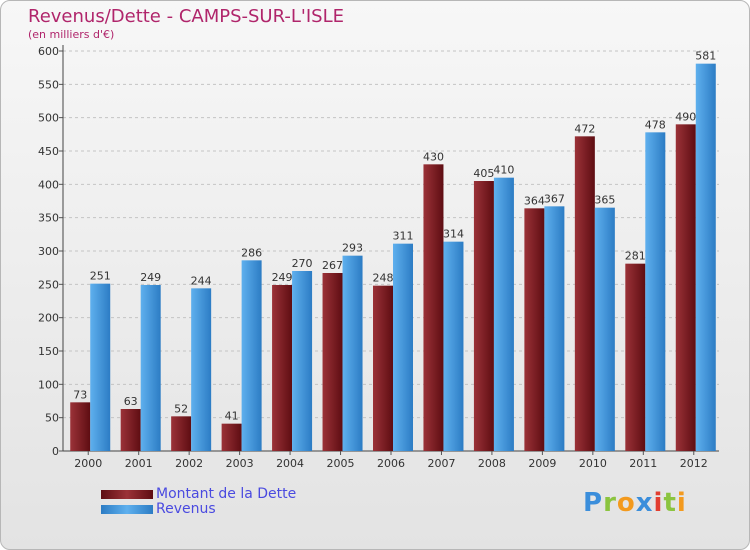  Describe the element at coordinates (554, 198) in the screenshot. I see `data-label-revenus: 367` at that location.